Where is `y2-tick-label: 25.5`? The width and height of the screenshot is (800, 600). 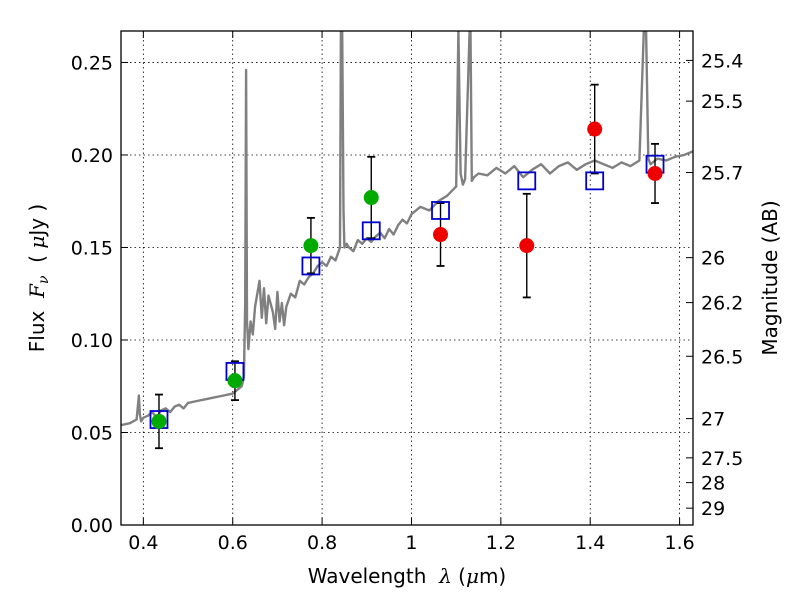 y2-tick-label: 25.5 is located at coordinates (722, 102).